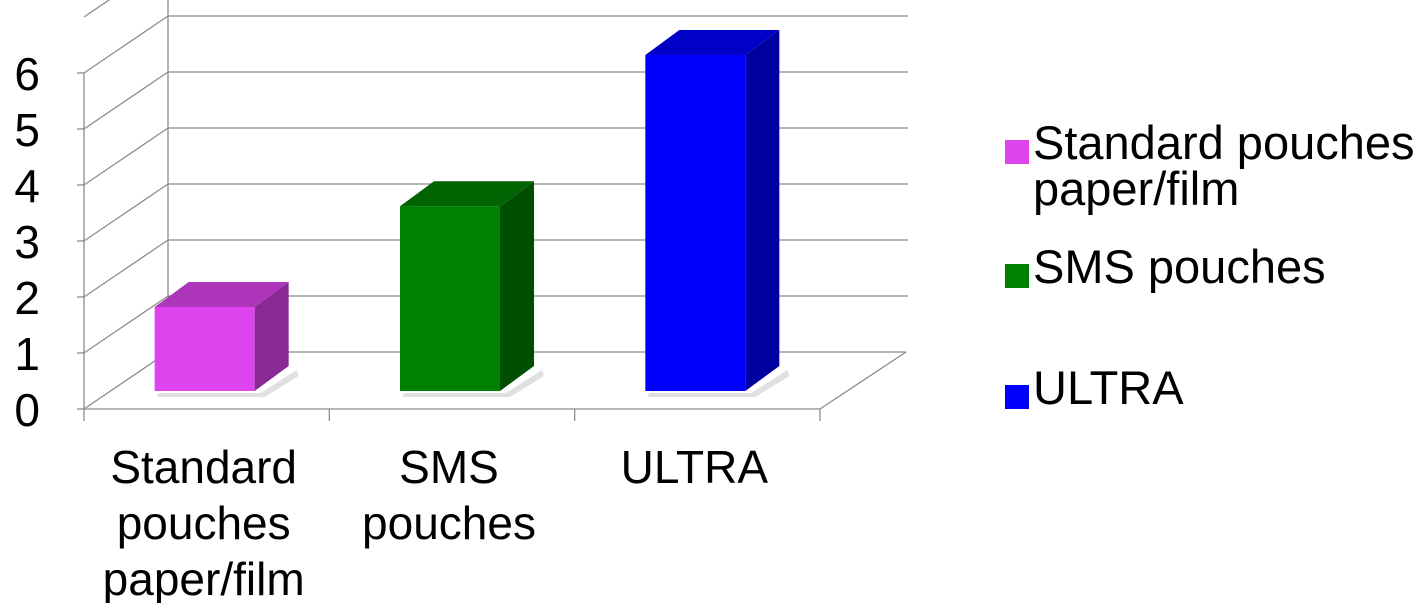  What do you see at coordinates (27, 354) in the screenshot?
I see `y-tick-label: 1` at bounding box center [27, 354].